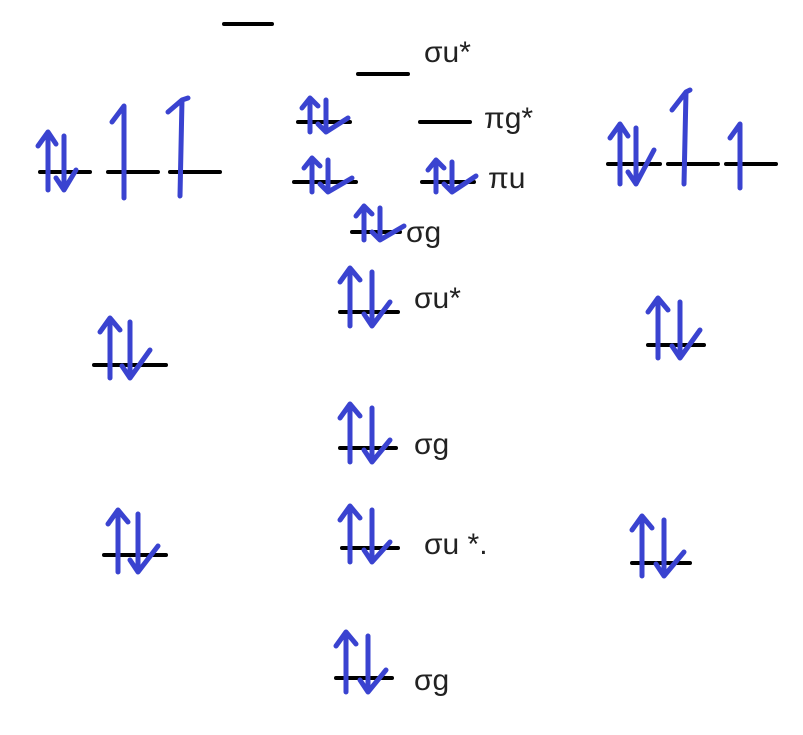  I want to click on mo-sigma-u-star-2s-level: σu*, so click(399, 297).